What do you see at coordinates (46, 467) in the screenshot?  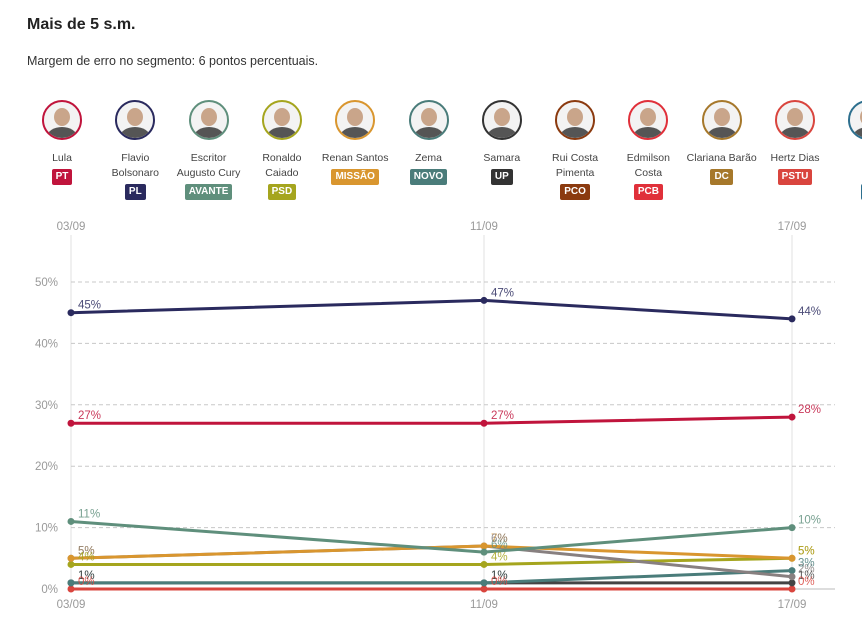 I see `y-tick-label: 20%` at bounding box center [46, 467].